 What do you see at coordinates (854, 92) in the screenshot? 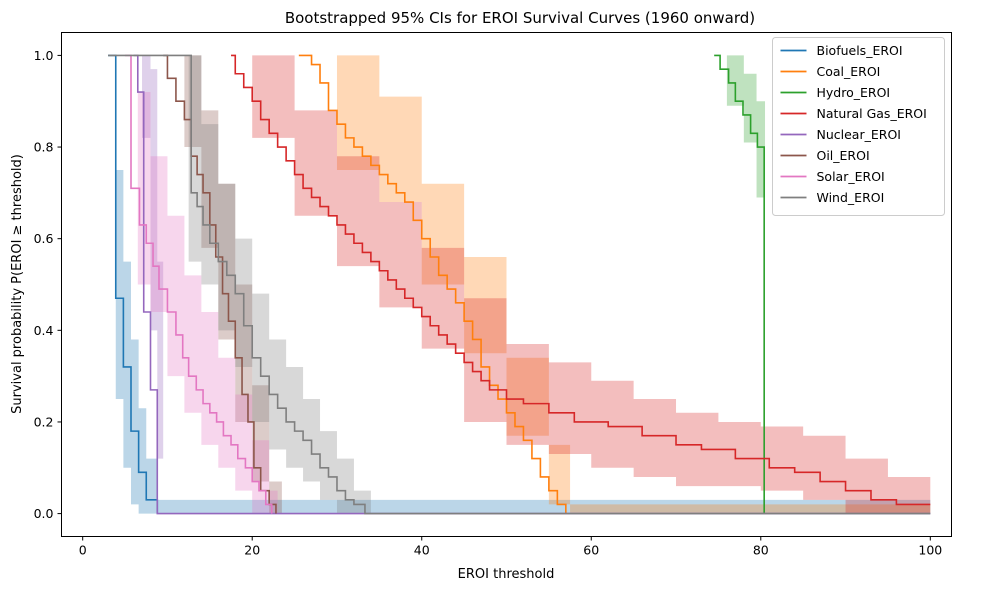
I see `legend-label-hydro-eroi: Hydro_EROI` at bounding box center [854, 92].